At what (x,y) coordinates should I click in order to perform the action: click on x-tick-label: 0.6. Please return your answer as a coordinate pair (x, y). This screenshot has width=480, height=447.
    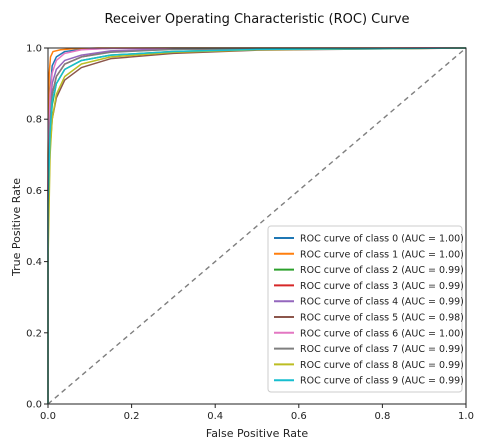
    Looking at the image, I should click on (299, 416).